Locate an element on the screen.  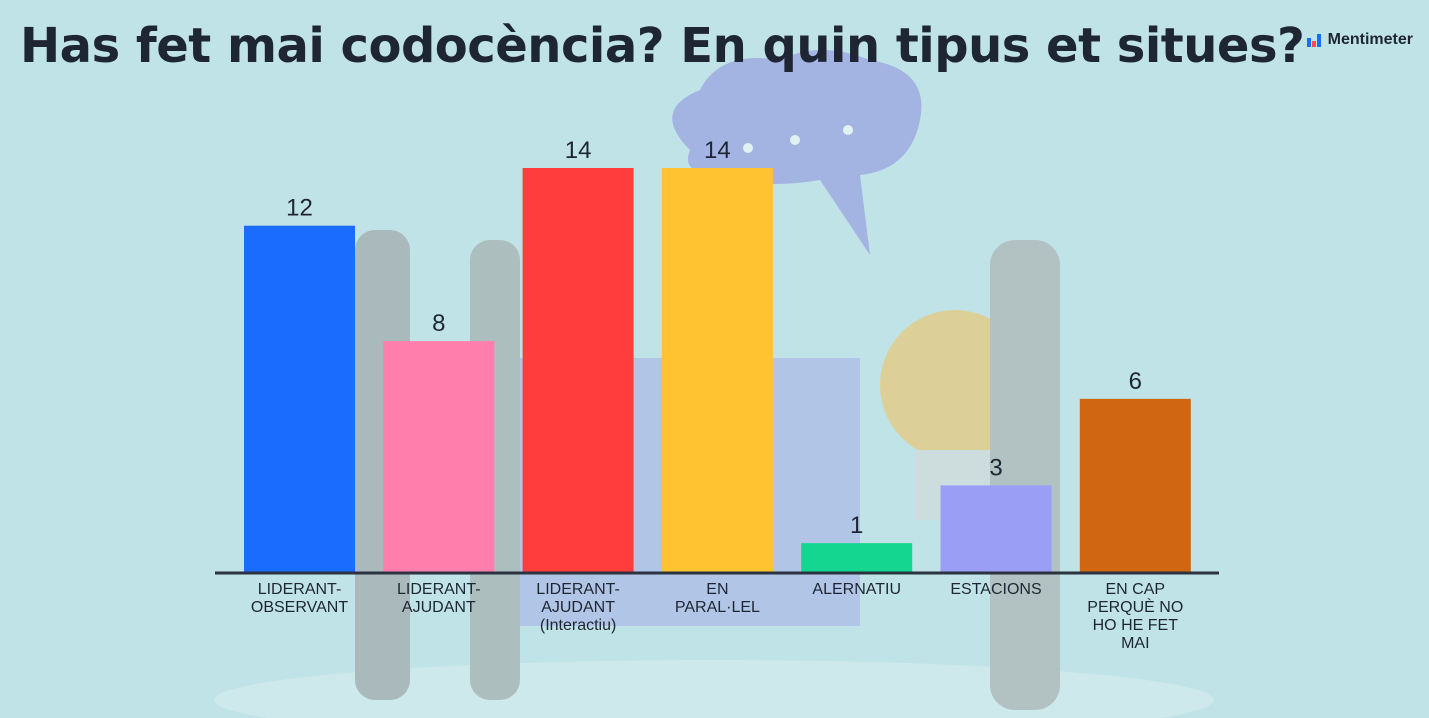
category-label: EN PARAL·LEL is located at coordinates (717, 598).